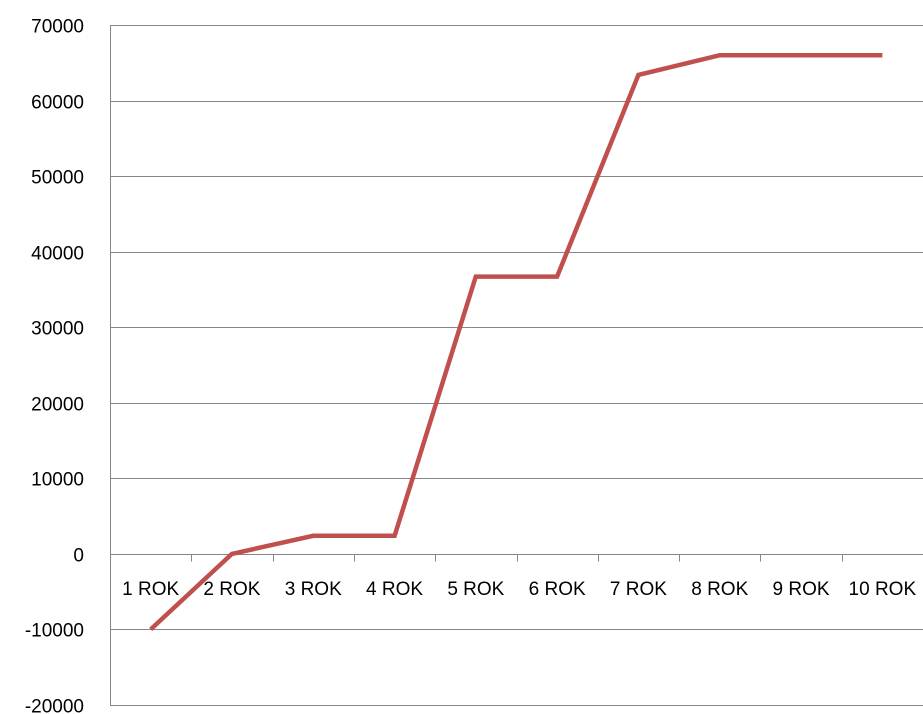 This screenshot has width=923, height=714. Describe the element at coordinates (57, 178) in the screenshot. I see `y-tick-label: 50000` at that location.